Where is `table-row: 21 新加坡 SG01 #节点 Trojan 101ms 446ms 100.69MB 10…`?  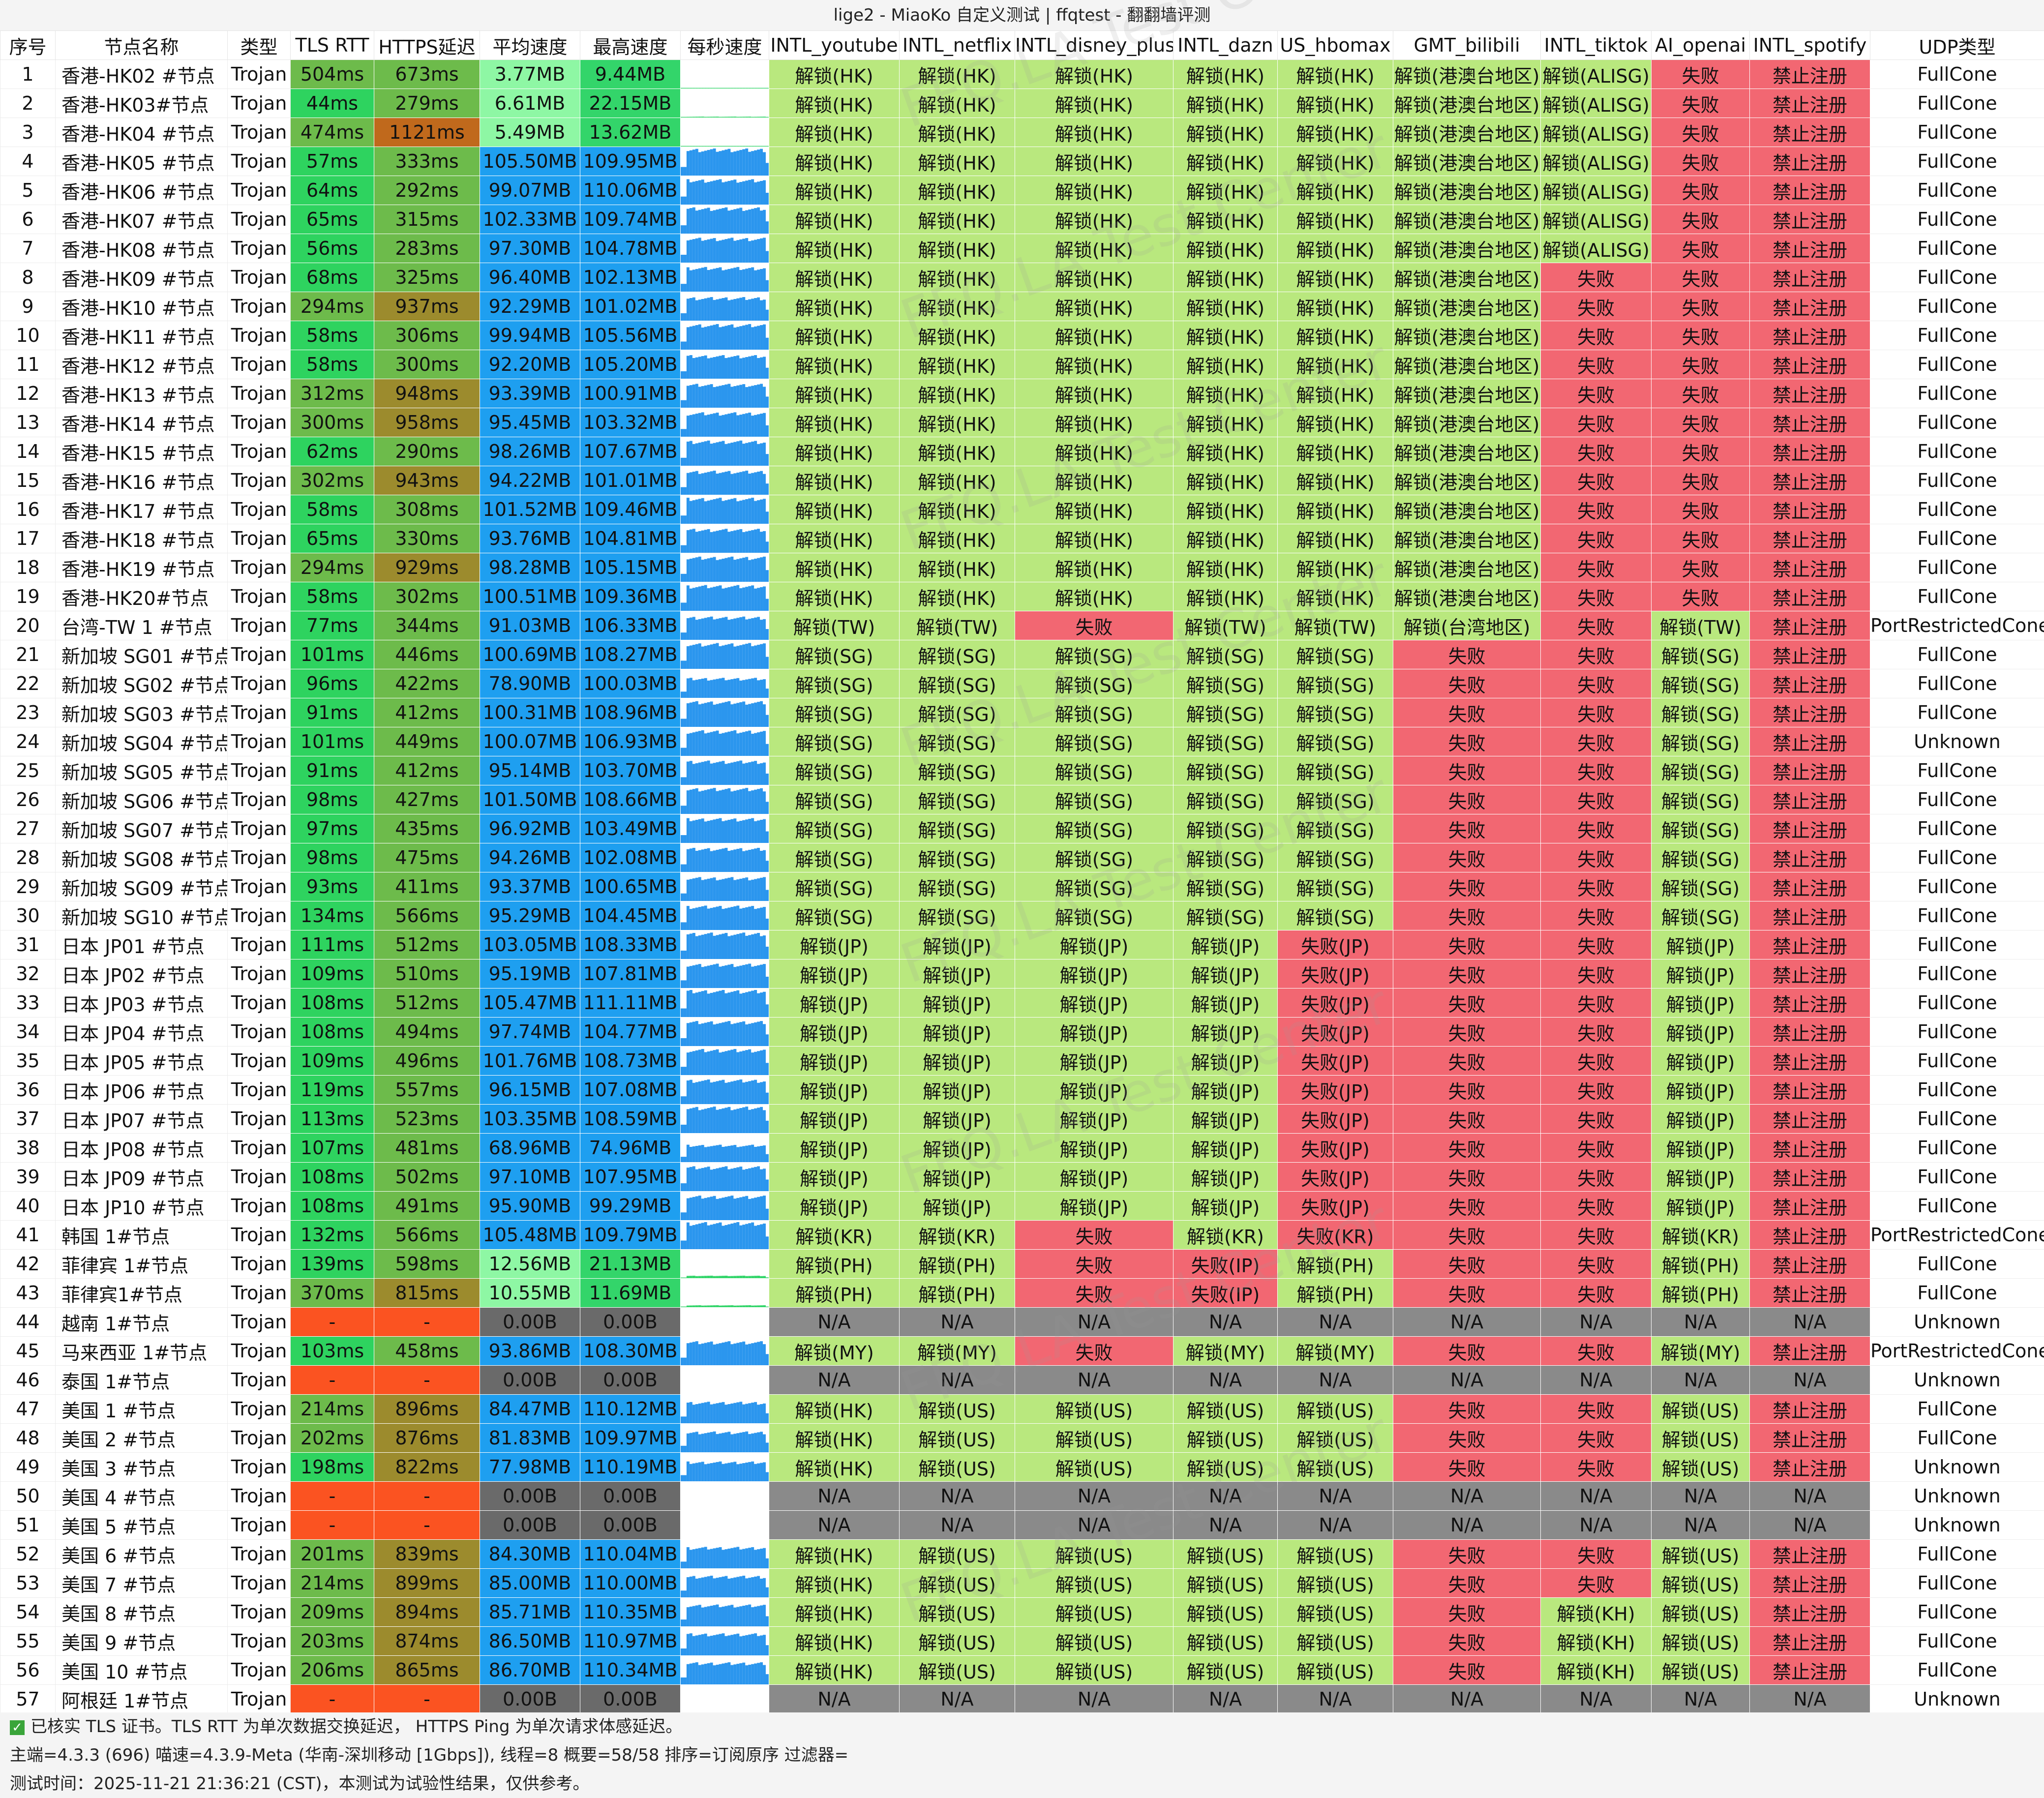
table-row: 21 新加坡 SG01 #节点 Trojan 101ms 446ms 100.69MB 10… is located at coordinates (1022, 654).